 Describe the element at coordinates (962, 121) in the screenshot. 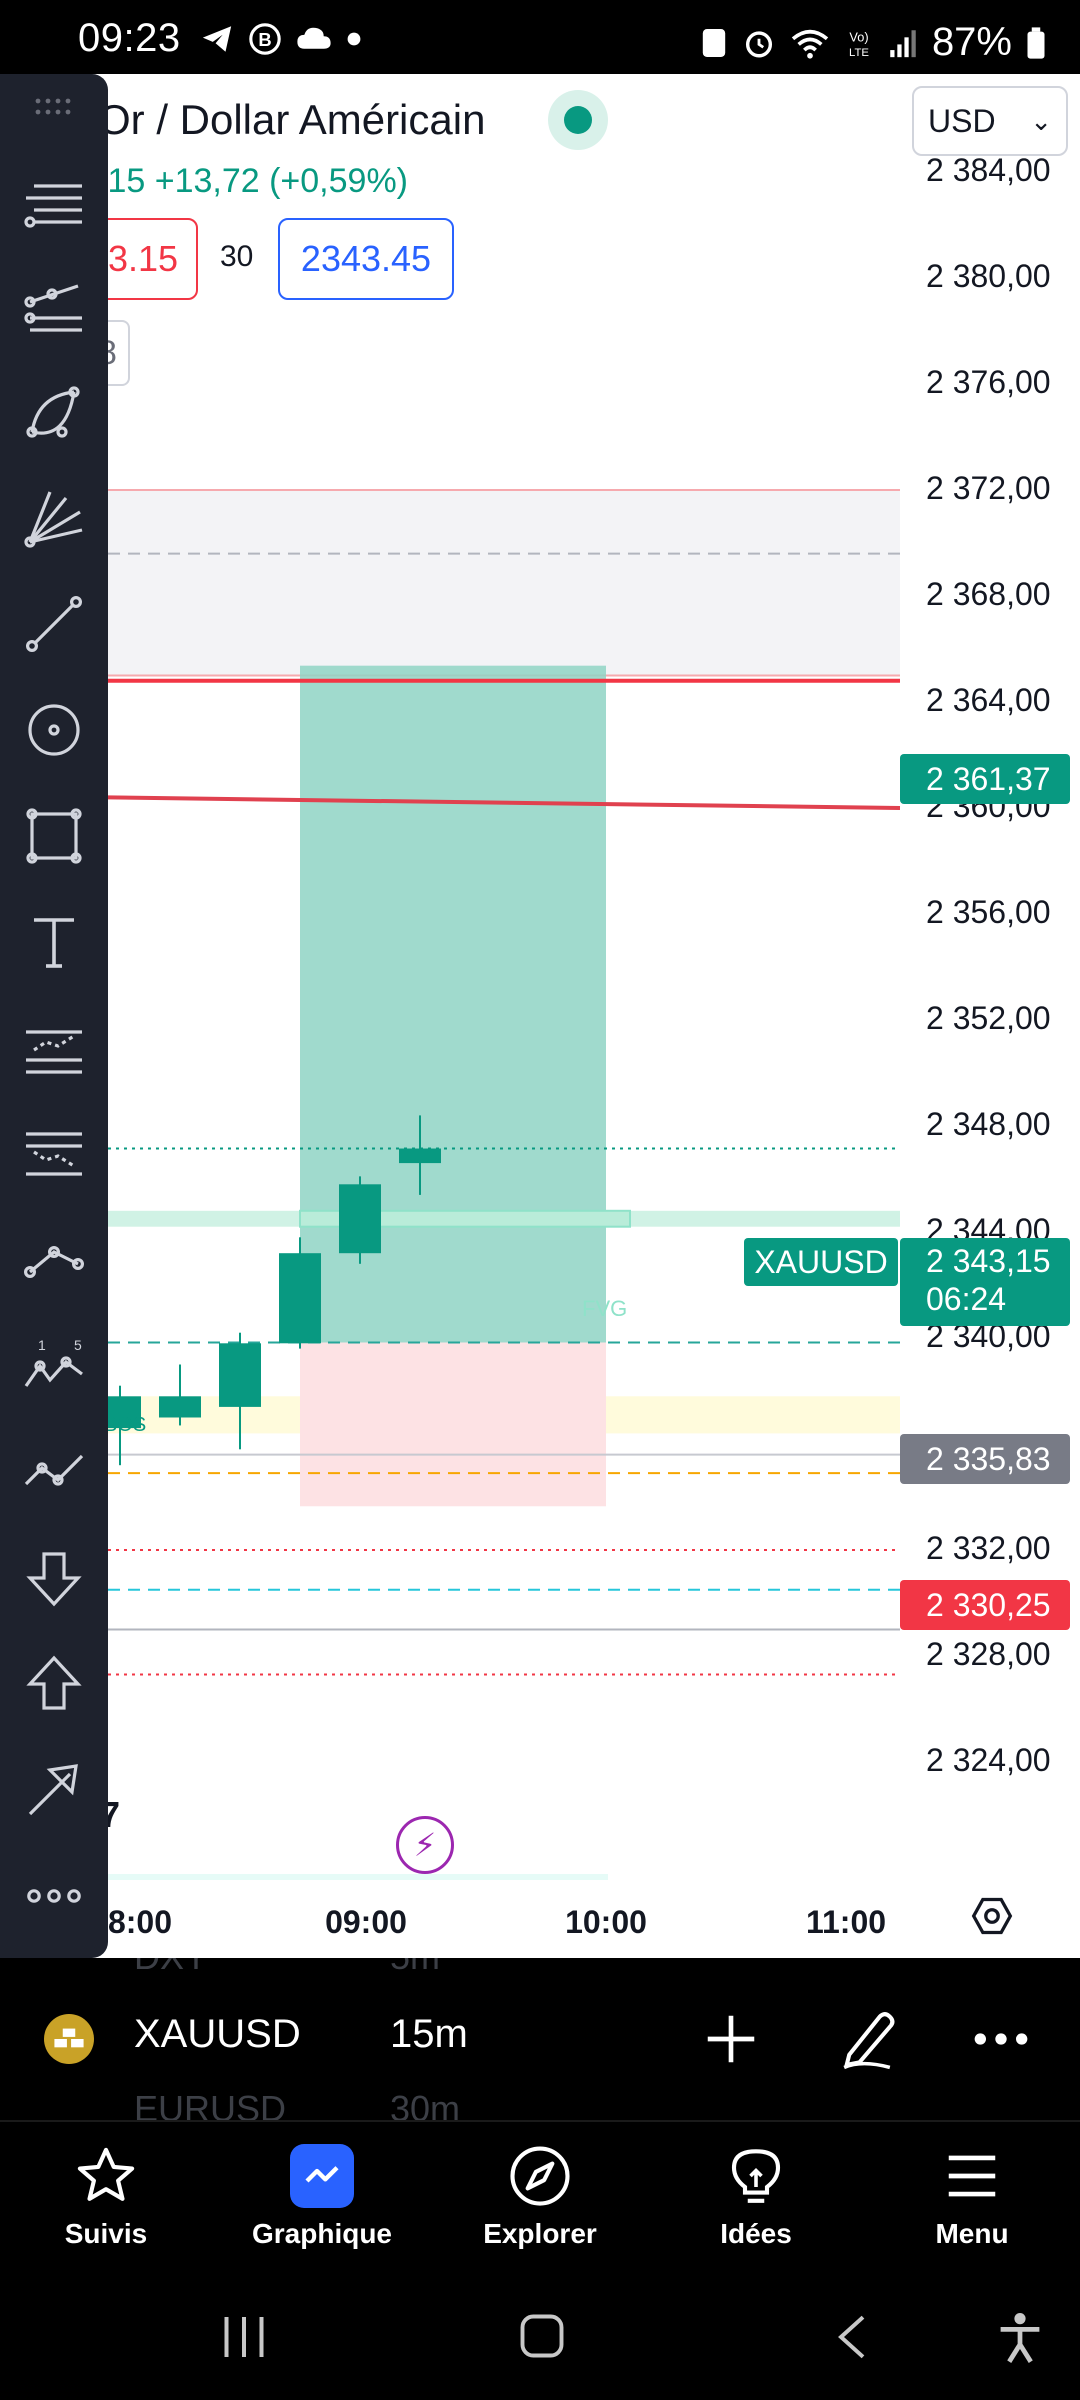

I see `currency-value: USD` at that location.